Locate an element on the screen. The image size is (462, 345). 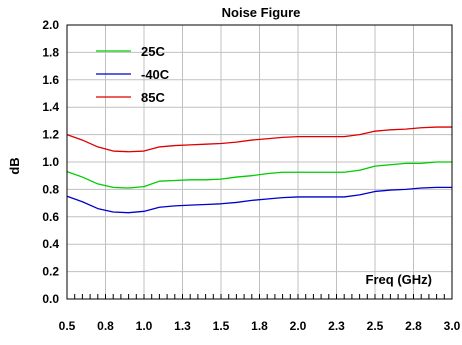
y-tick-label: 0.2 is located at coordinates (50, 272).